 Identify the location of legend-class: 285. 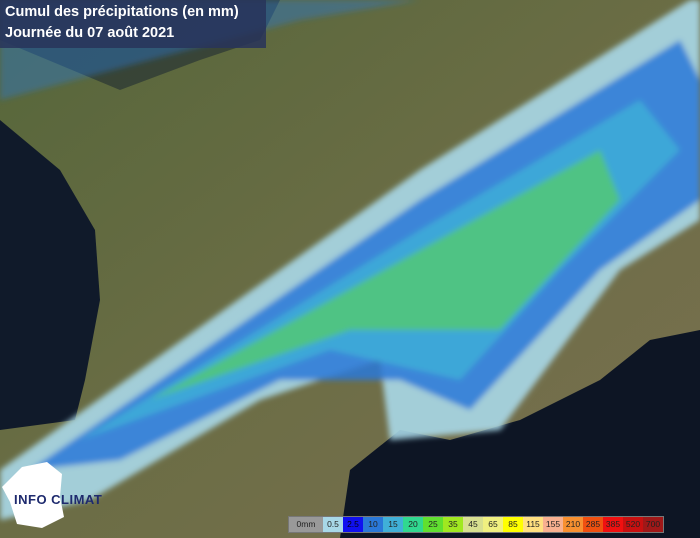
(593, 524).